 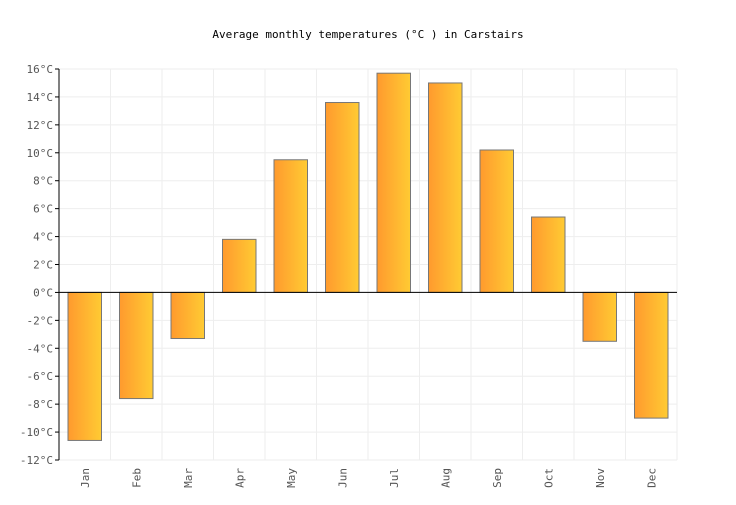 What do you see at coordinates (291, 478) in the screenshot?
I see `x-tick-label: May` at bounding box center [291, 478].